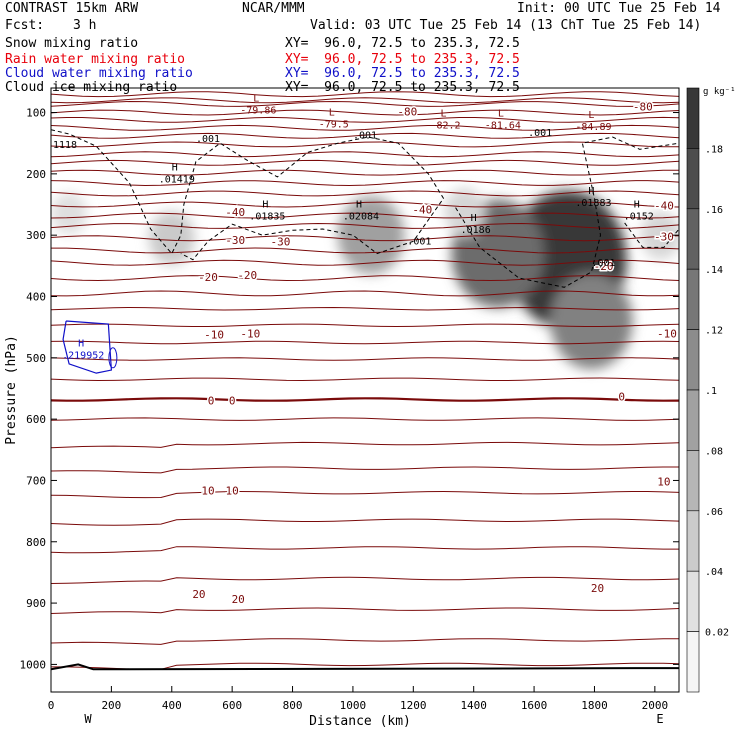 The width and height of the screenshot is (740, 740). Describe the element at coordinates (714, 149) in the screenshot. I see `colorbar-tick-label: .18` at that location.